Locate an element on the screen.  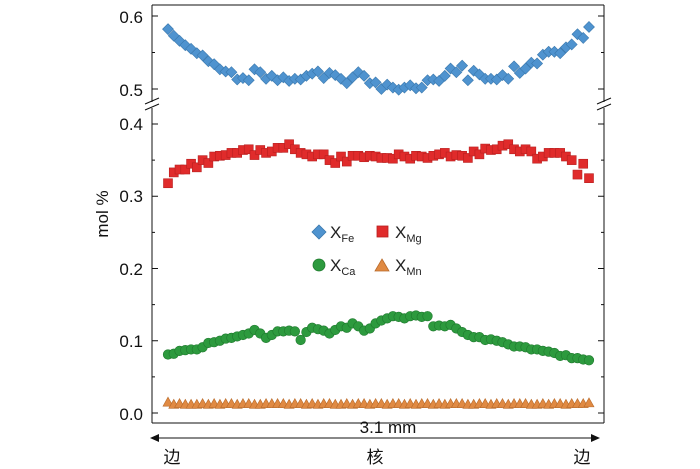
legend-sub-ca: Ca is located at coordinates (348, 272).